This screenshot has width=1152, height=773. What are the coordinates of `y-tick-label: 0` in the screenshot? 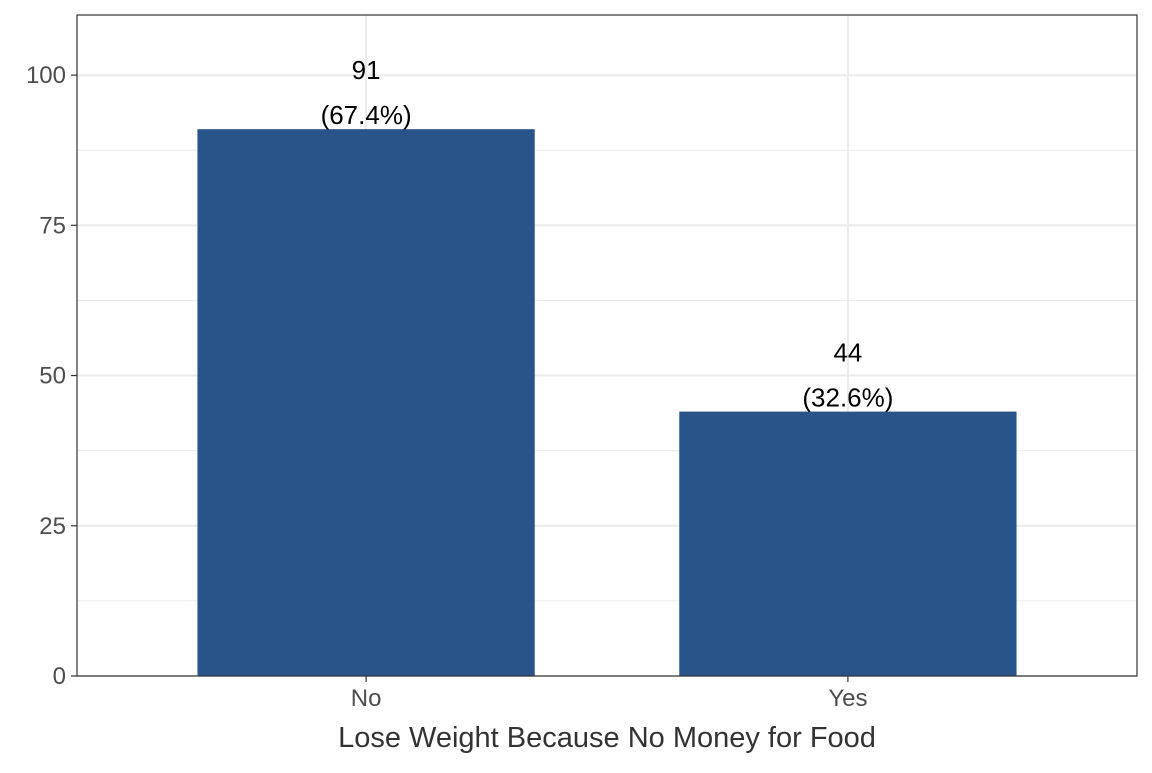 It's located at (59, 676).